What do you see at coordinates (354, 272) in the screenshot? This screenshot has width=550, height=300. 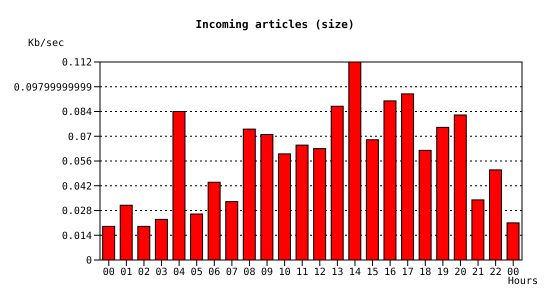 I see `x-tick-label: 14` at bounding box center [354, 272].